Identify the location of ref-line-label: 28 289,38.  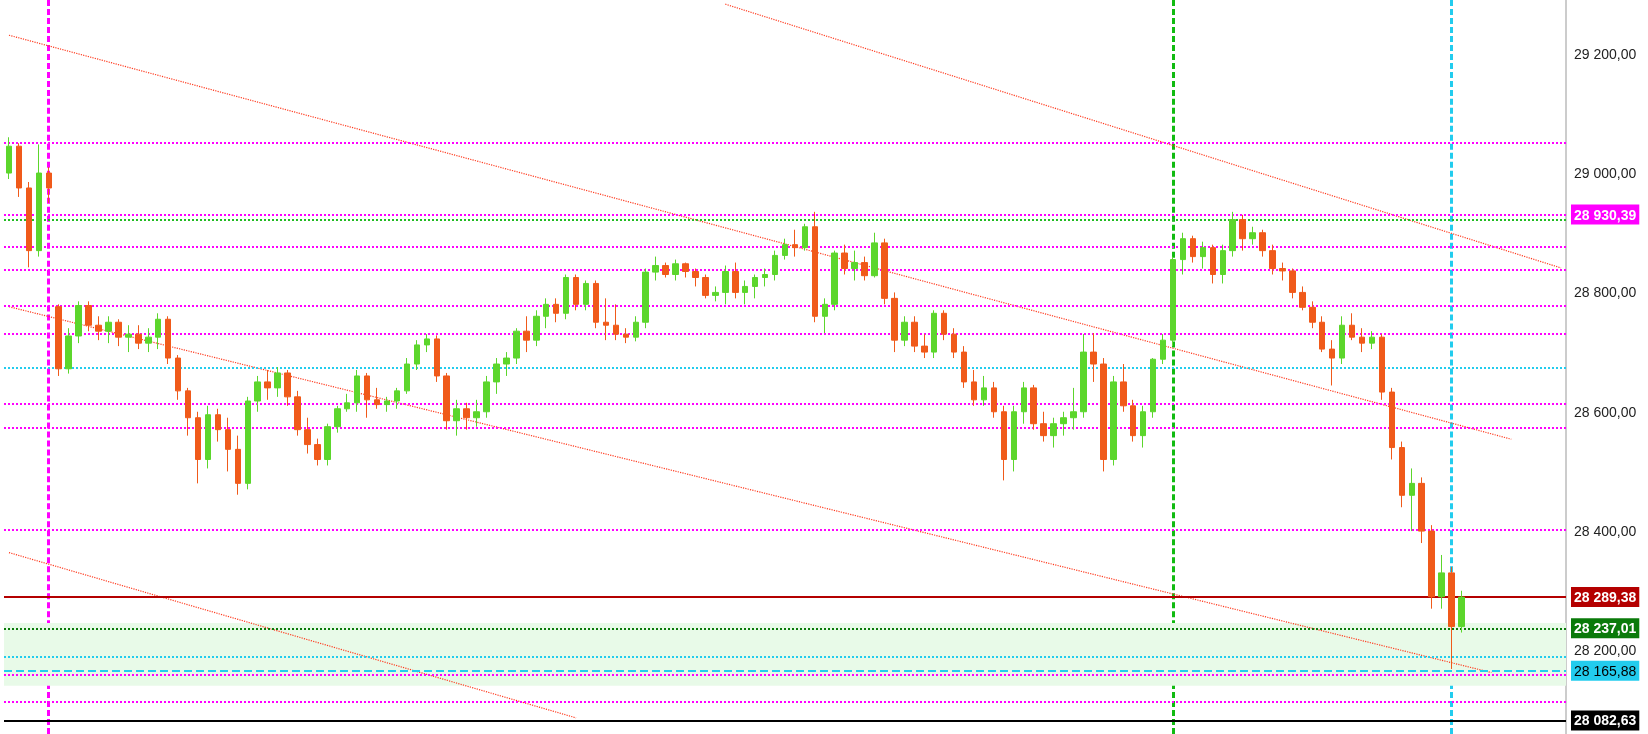
(1605, 597).